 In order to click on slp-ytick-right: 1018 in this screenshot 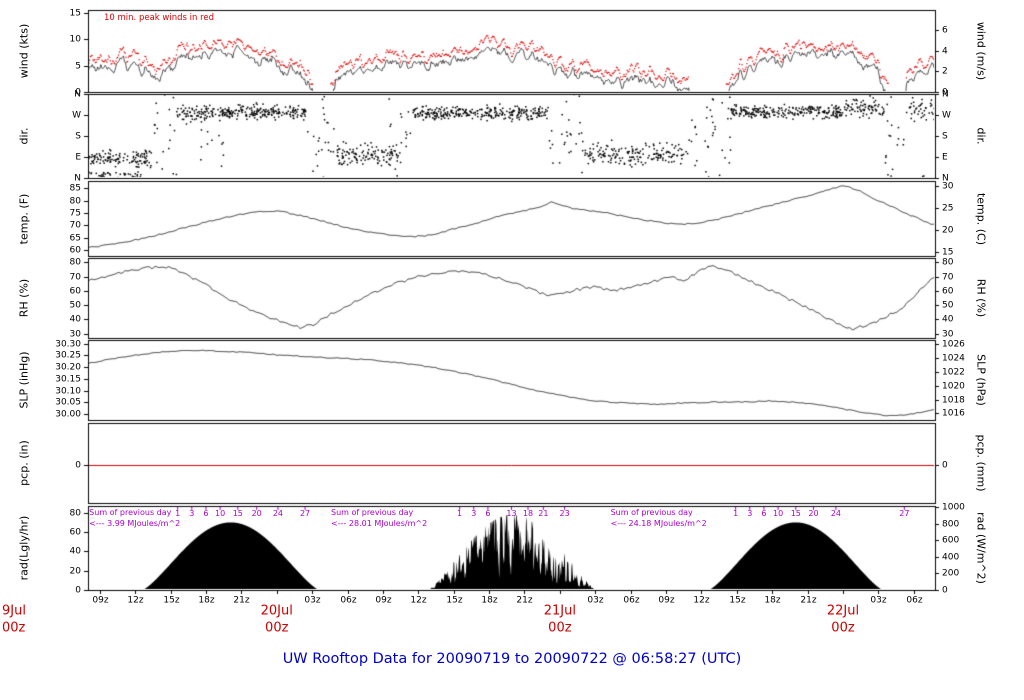, I will do `click(953, 400)`.